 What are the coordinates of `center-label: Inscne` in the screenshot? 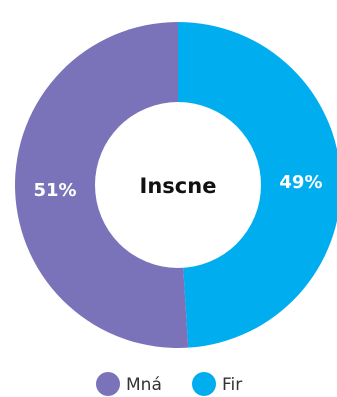 It's located at (178, 186).